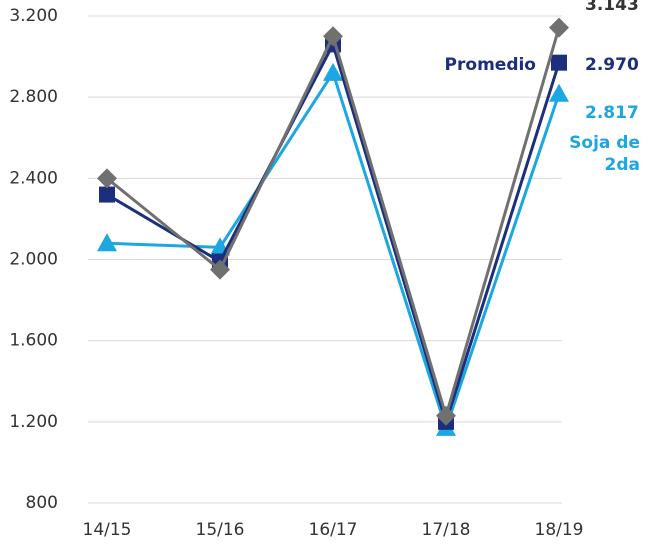 The width and height of the screenshot is (648, 552). Describe the element at coordinates (559, 530) in the screenshot. I see `x-tick-label: 18/19` at that location.